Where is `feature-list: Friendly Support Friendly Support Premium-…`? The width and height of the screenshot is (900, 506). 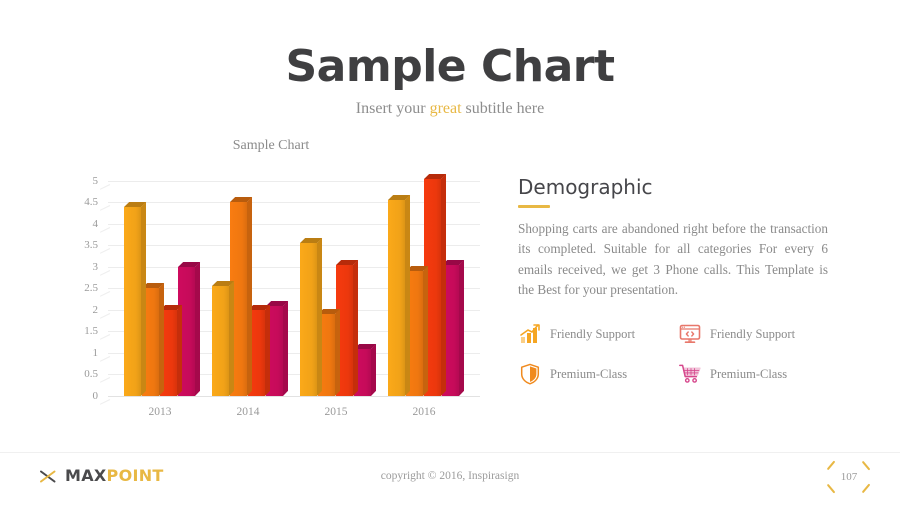 feature-list: Friendly Support Friendly Support Premium-… is located at coordinates (678, 354).